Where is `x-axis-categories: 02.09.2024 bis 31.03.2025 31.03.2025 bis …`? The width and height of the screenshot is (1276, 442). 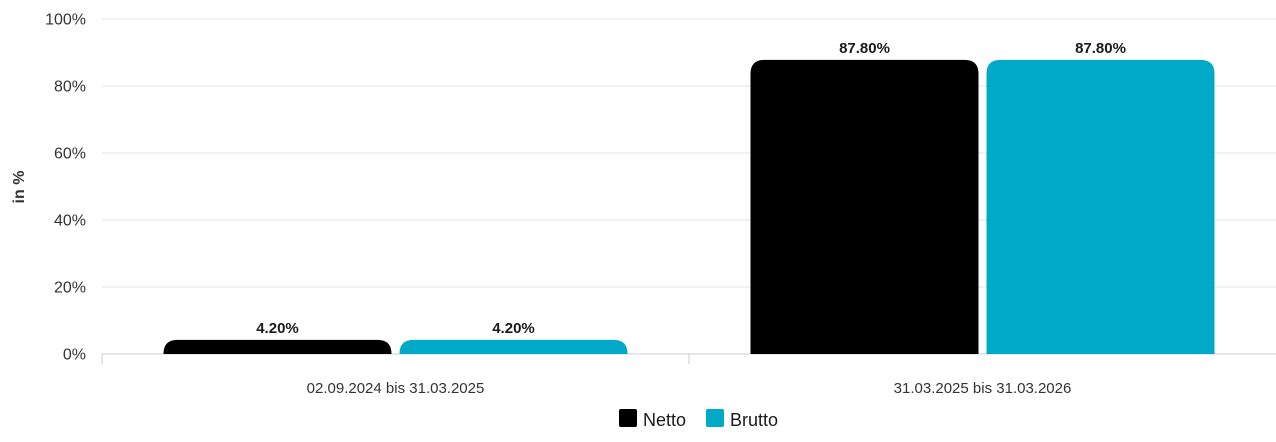
x-axis-categories: 02.09.2024 bis 31.03.2025 31.03.2025 bis … is located at coordinates (586, 375).